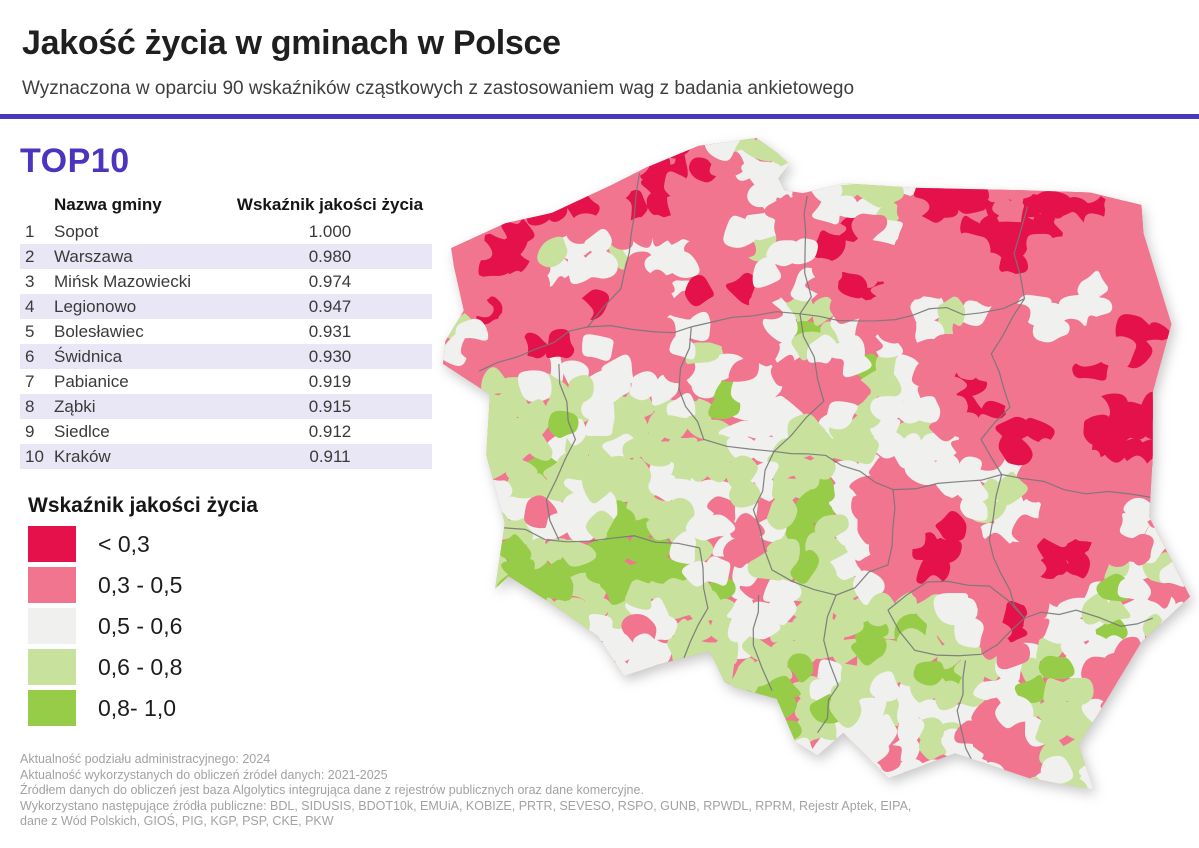 The image size is (1199, 848). I want to click on row-gmina-name: Sopot, so click(76, 231).